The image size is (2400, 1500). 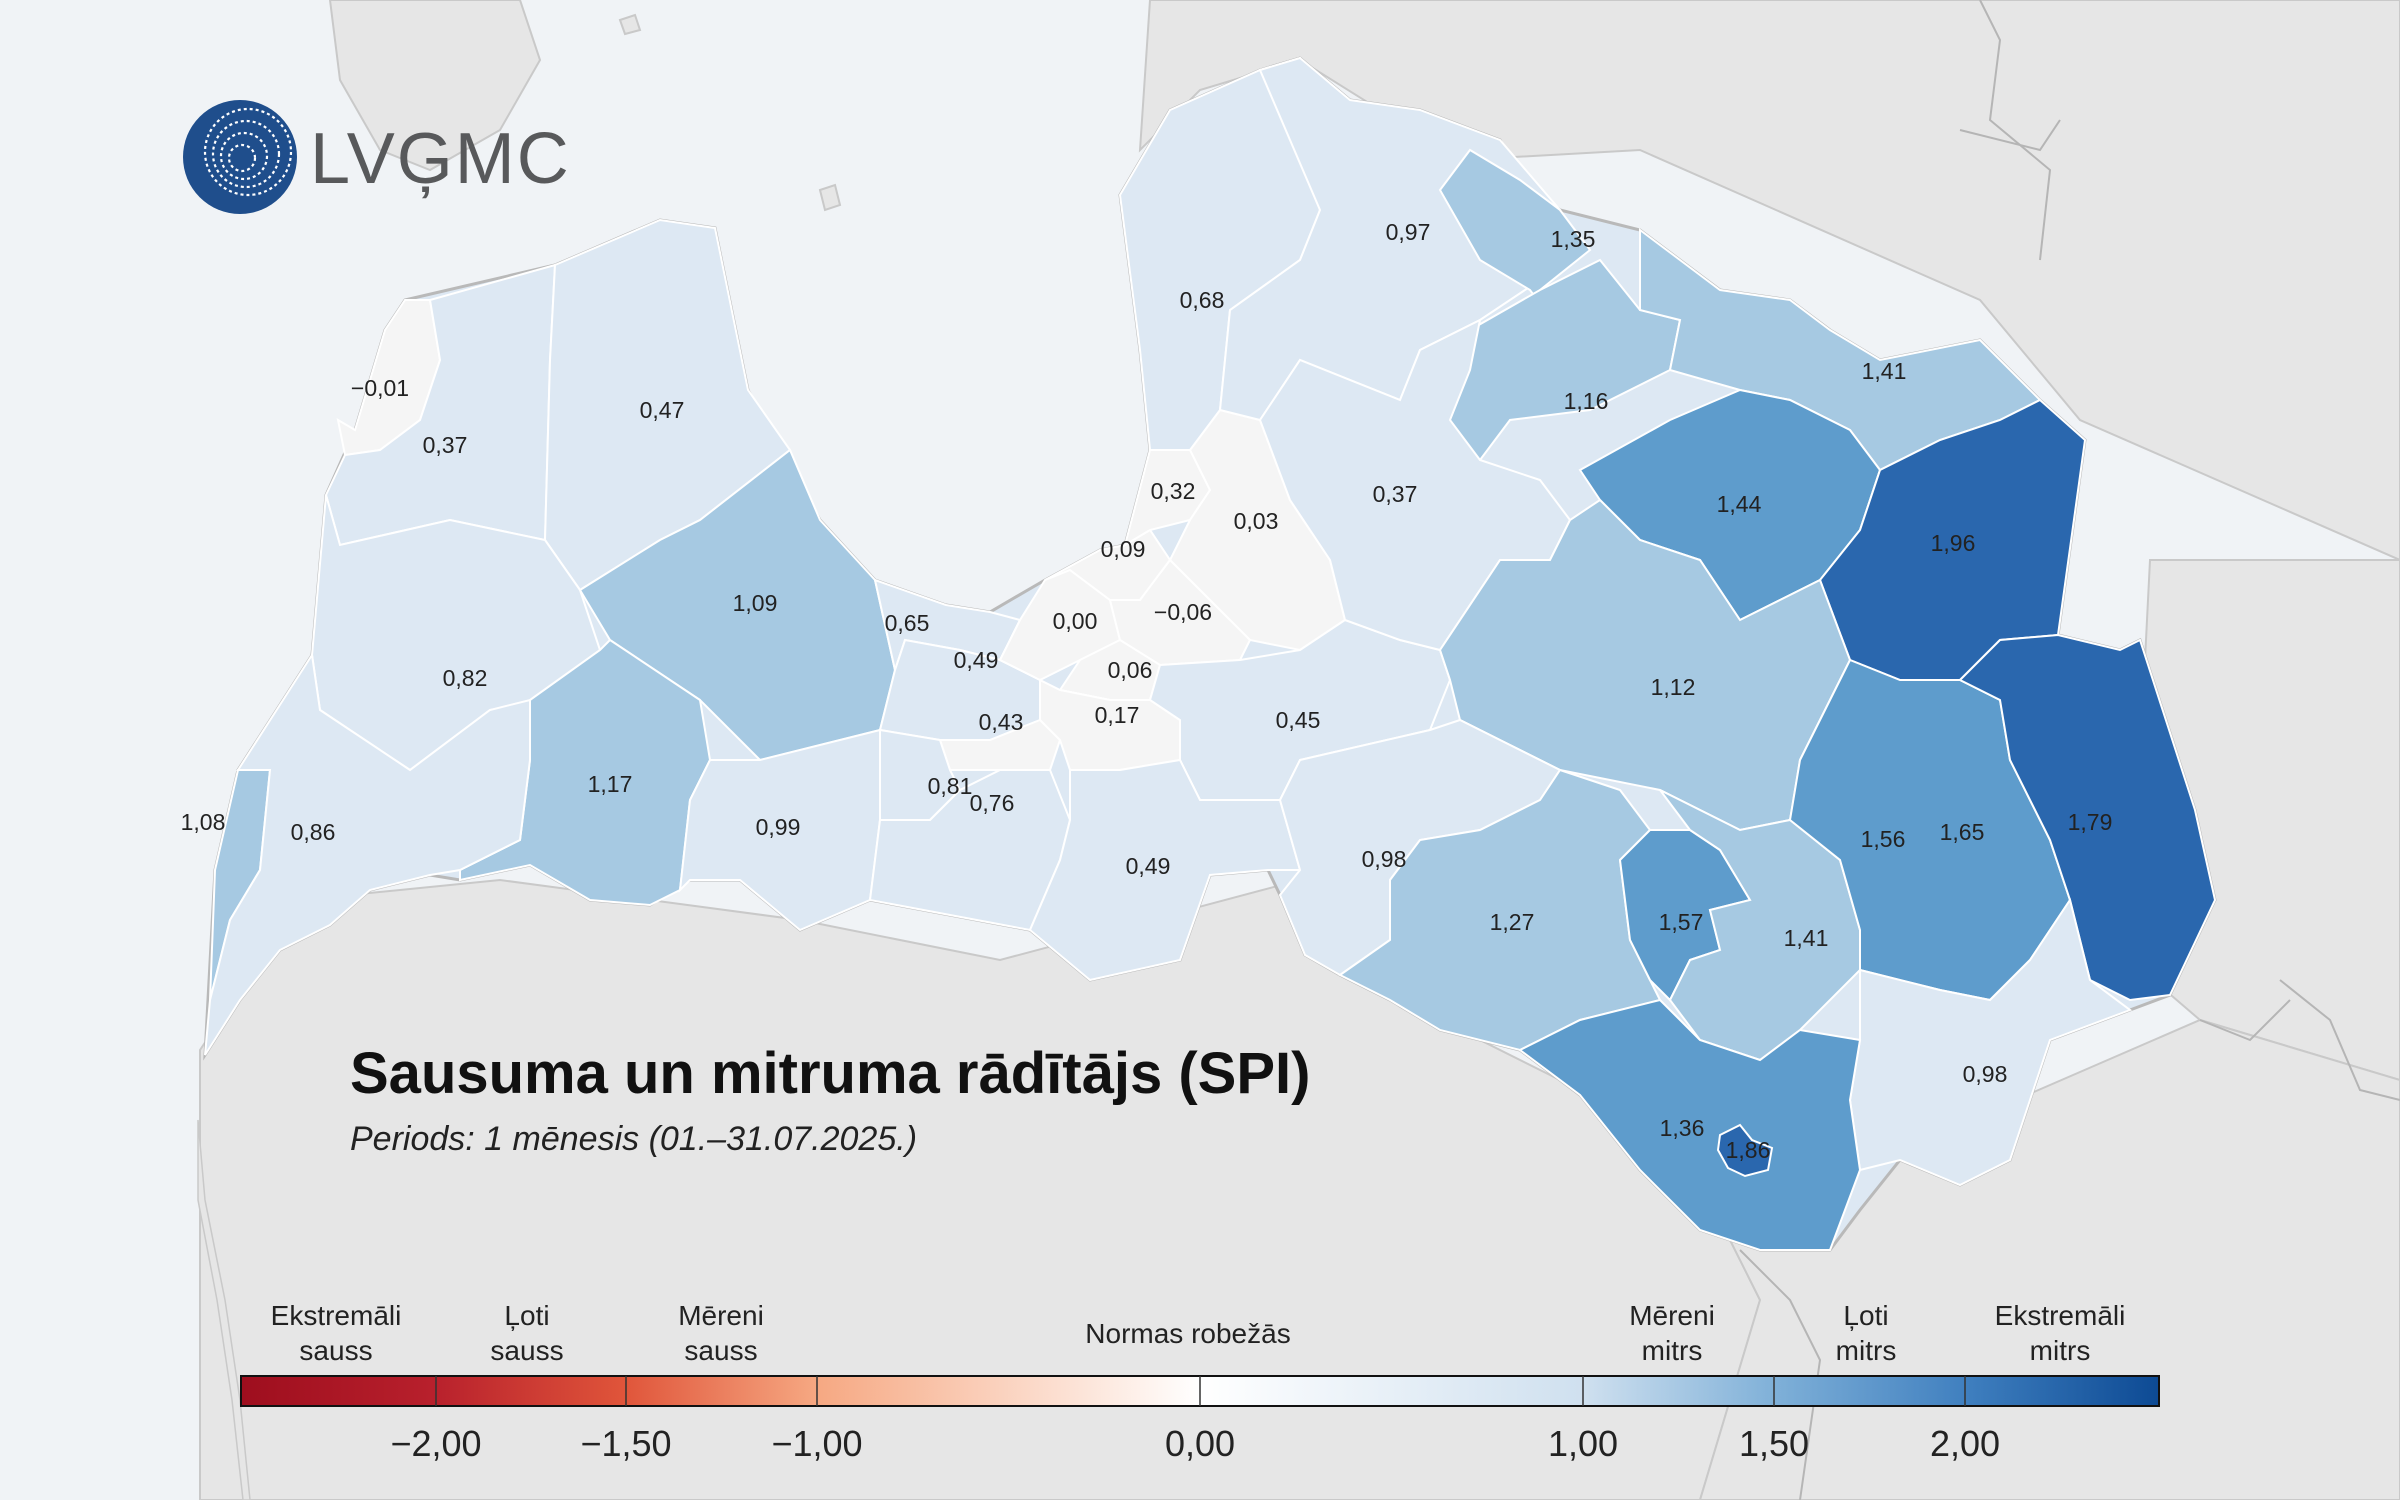 I want to click on legend-tick-label: −1,00, so click(x=816, y=1443).